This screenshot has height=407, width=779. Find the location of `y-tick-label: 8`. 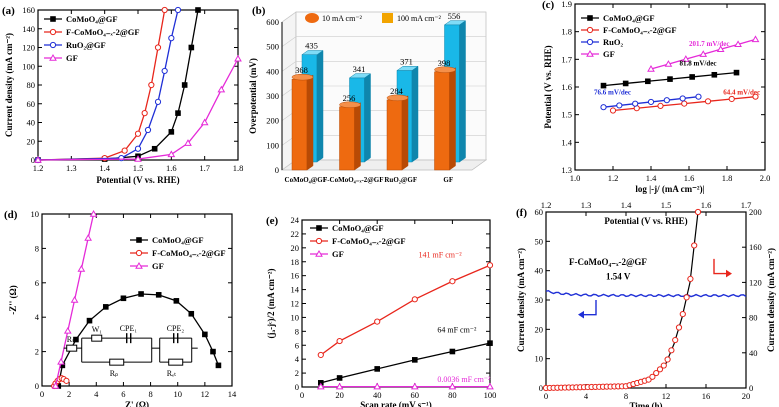

y-tick-label: 8 is located at coordinates (297, 331).